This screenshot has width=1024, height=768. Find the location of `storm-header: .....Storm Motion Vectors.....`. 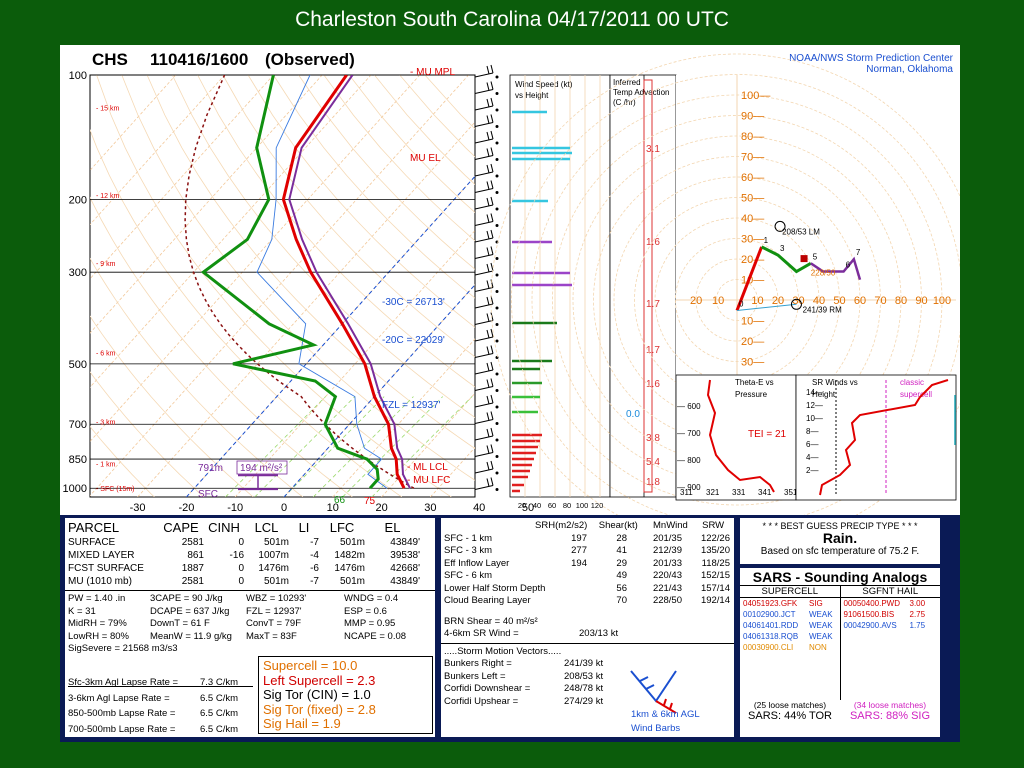

storm-header: .....Storm Motion Vectors..... is located at coordinates (587, 652).